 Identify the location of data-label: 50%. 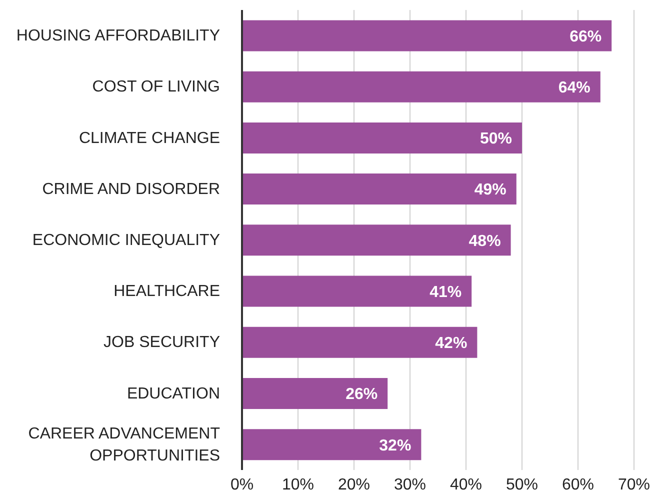
(496, 139).